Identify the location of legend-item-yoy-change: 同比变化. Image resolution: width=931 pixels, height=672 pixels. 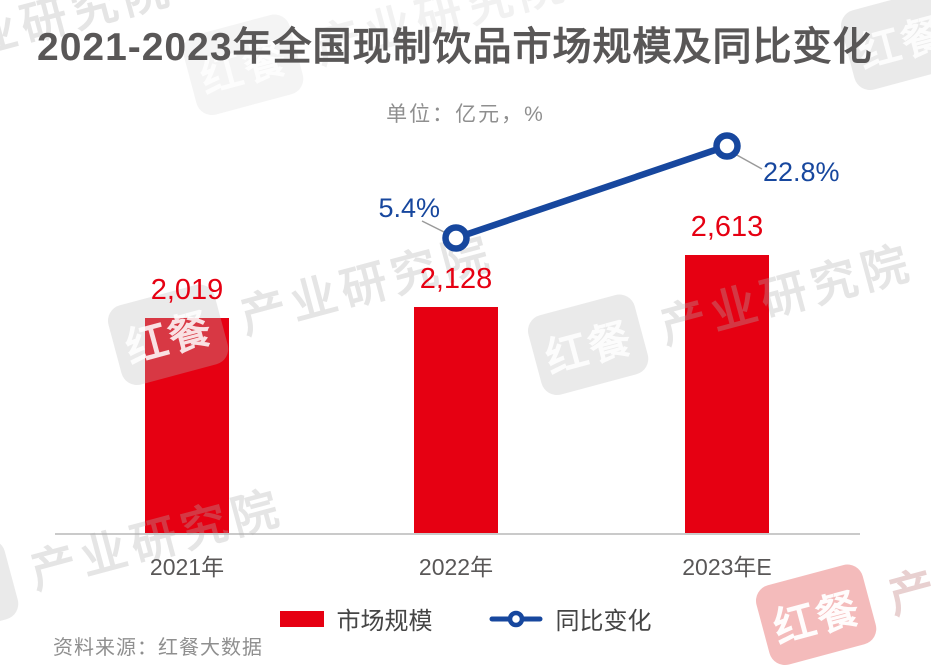
(570, 618).